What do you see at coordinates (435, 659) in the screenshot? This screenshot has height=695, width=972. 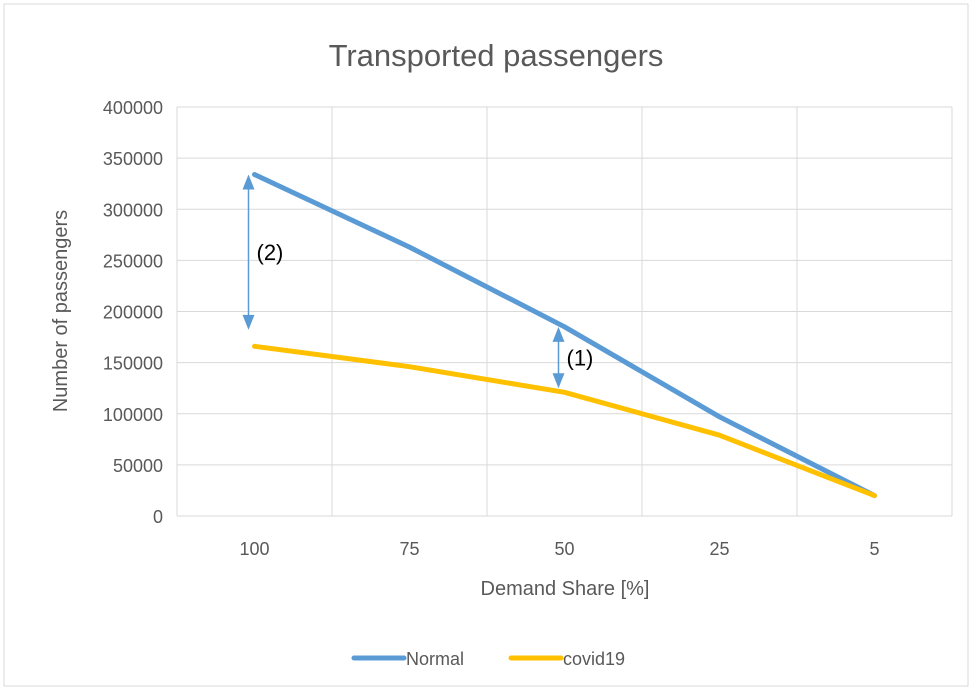 I see `legend-label: Normal` at bounding box center [435, 659].